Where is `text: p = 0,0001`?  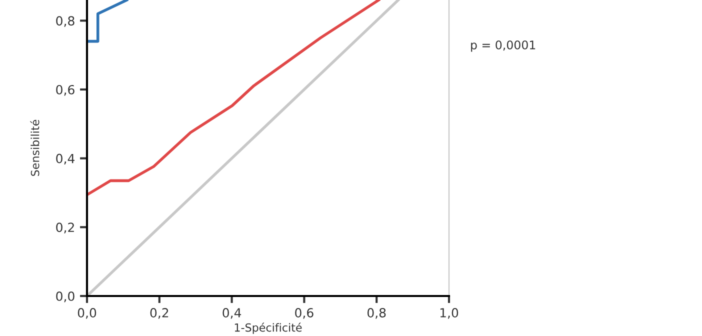 text: p = 0,0001 is located at coordinates (503, 46).